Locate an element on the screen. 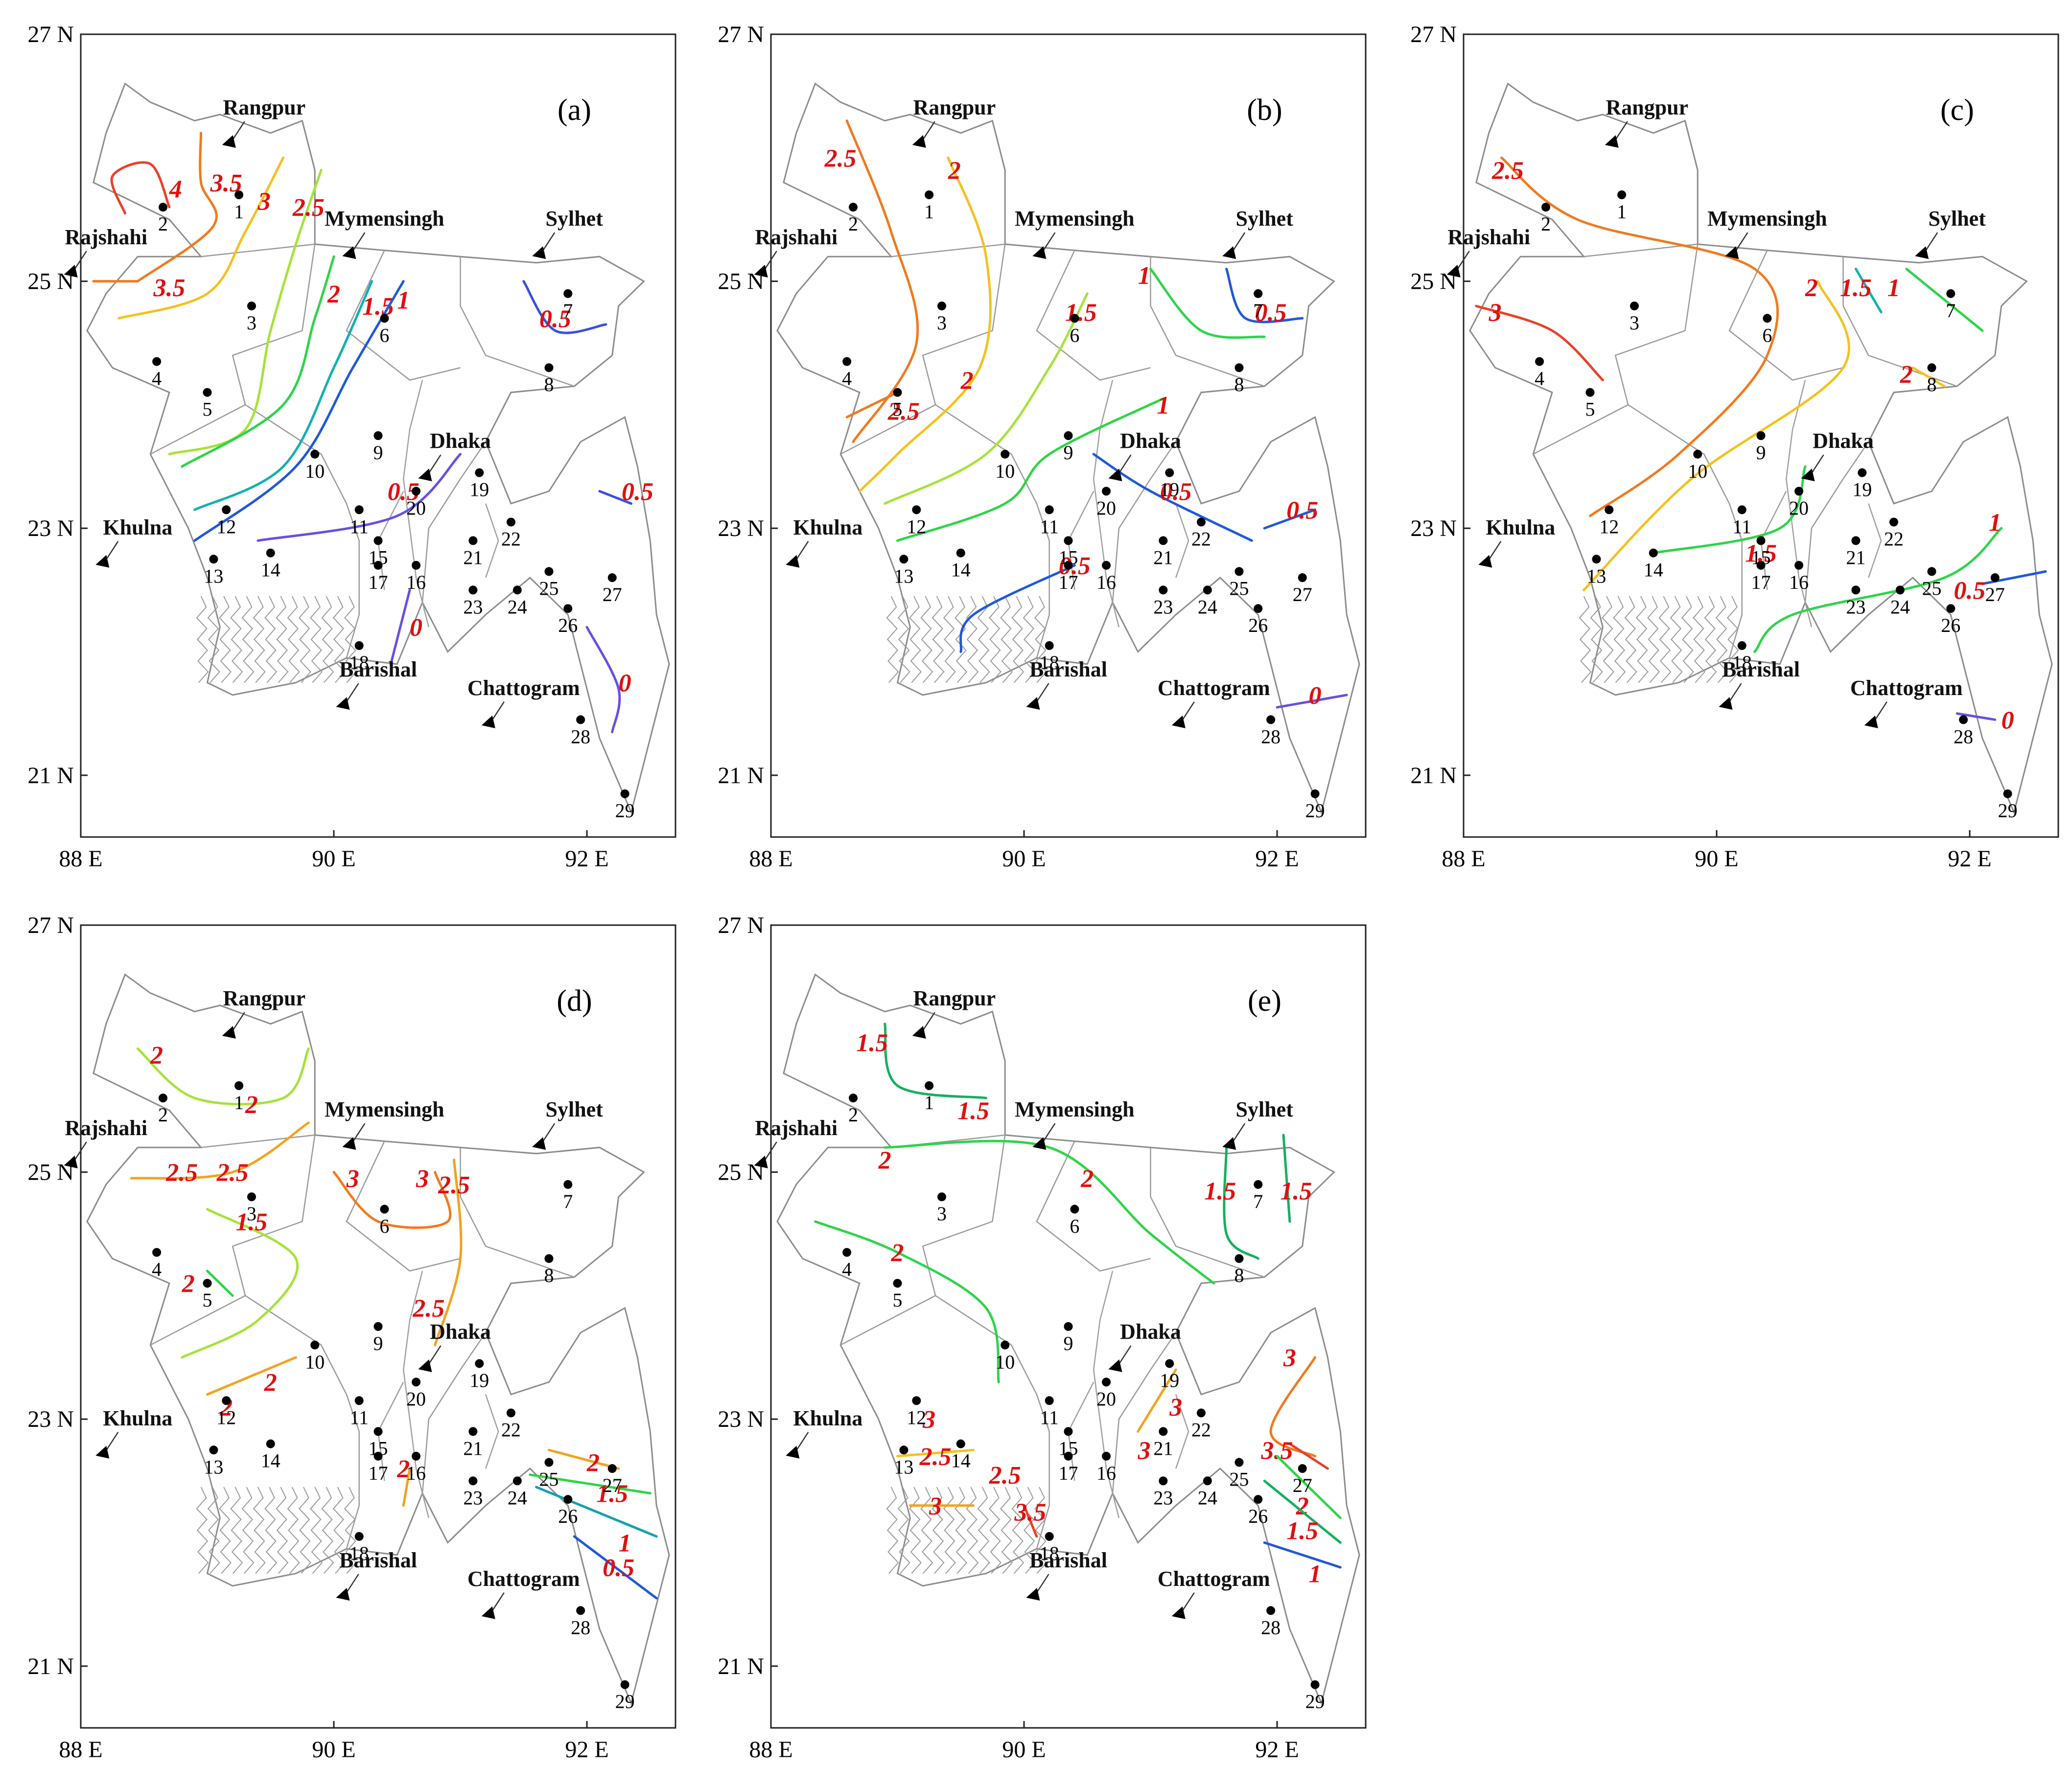 Image resolution: width=2072 pixels, height=1792 pixels. station-number: 21 is located at coordinates (1163, 557).